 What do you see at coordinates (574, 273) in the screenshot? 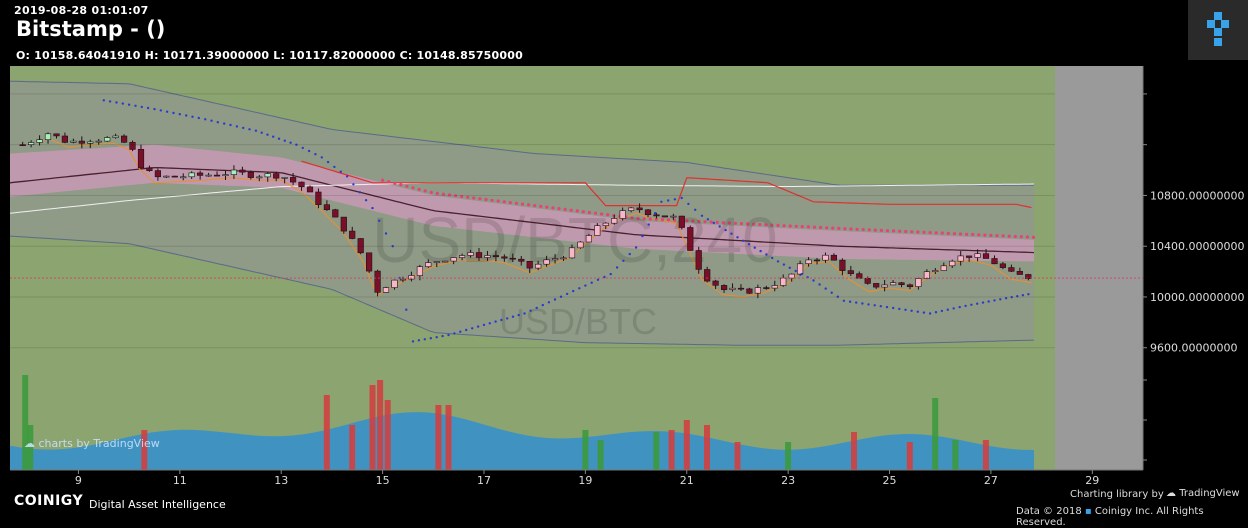
I see `symbol-watermark: USD/BTC,240 USD/BTC` at bounding box center [574, 273].